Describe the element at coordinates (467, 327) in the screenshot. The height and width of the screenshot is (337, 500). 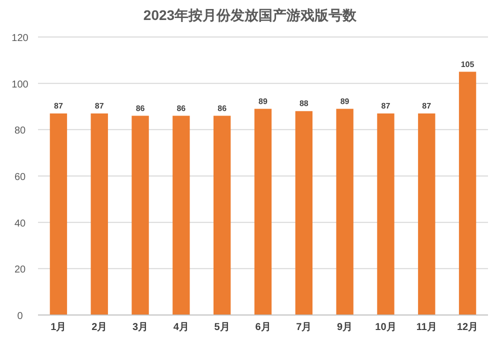
I see `x-tick-label: 12月` at that location.